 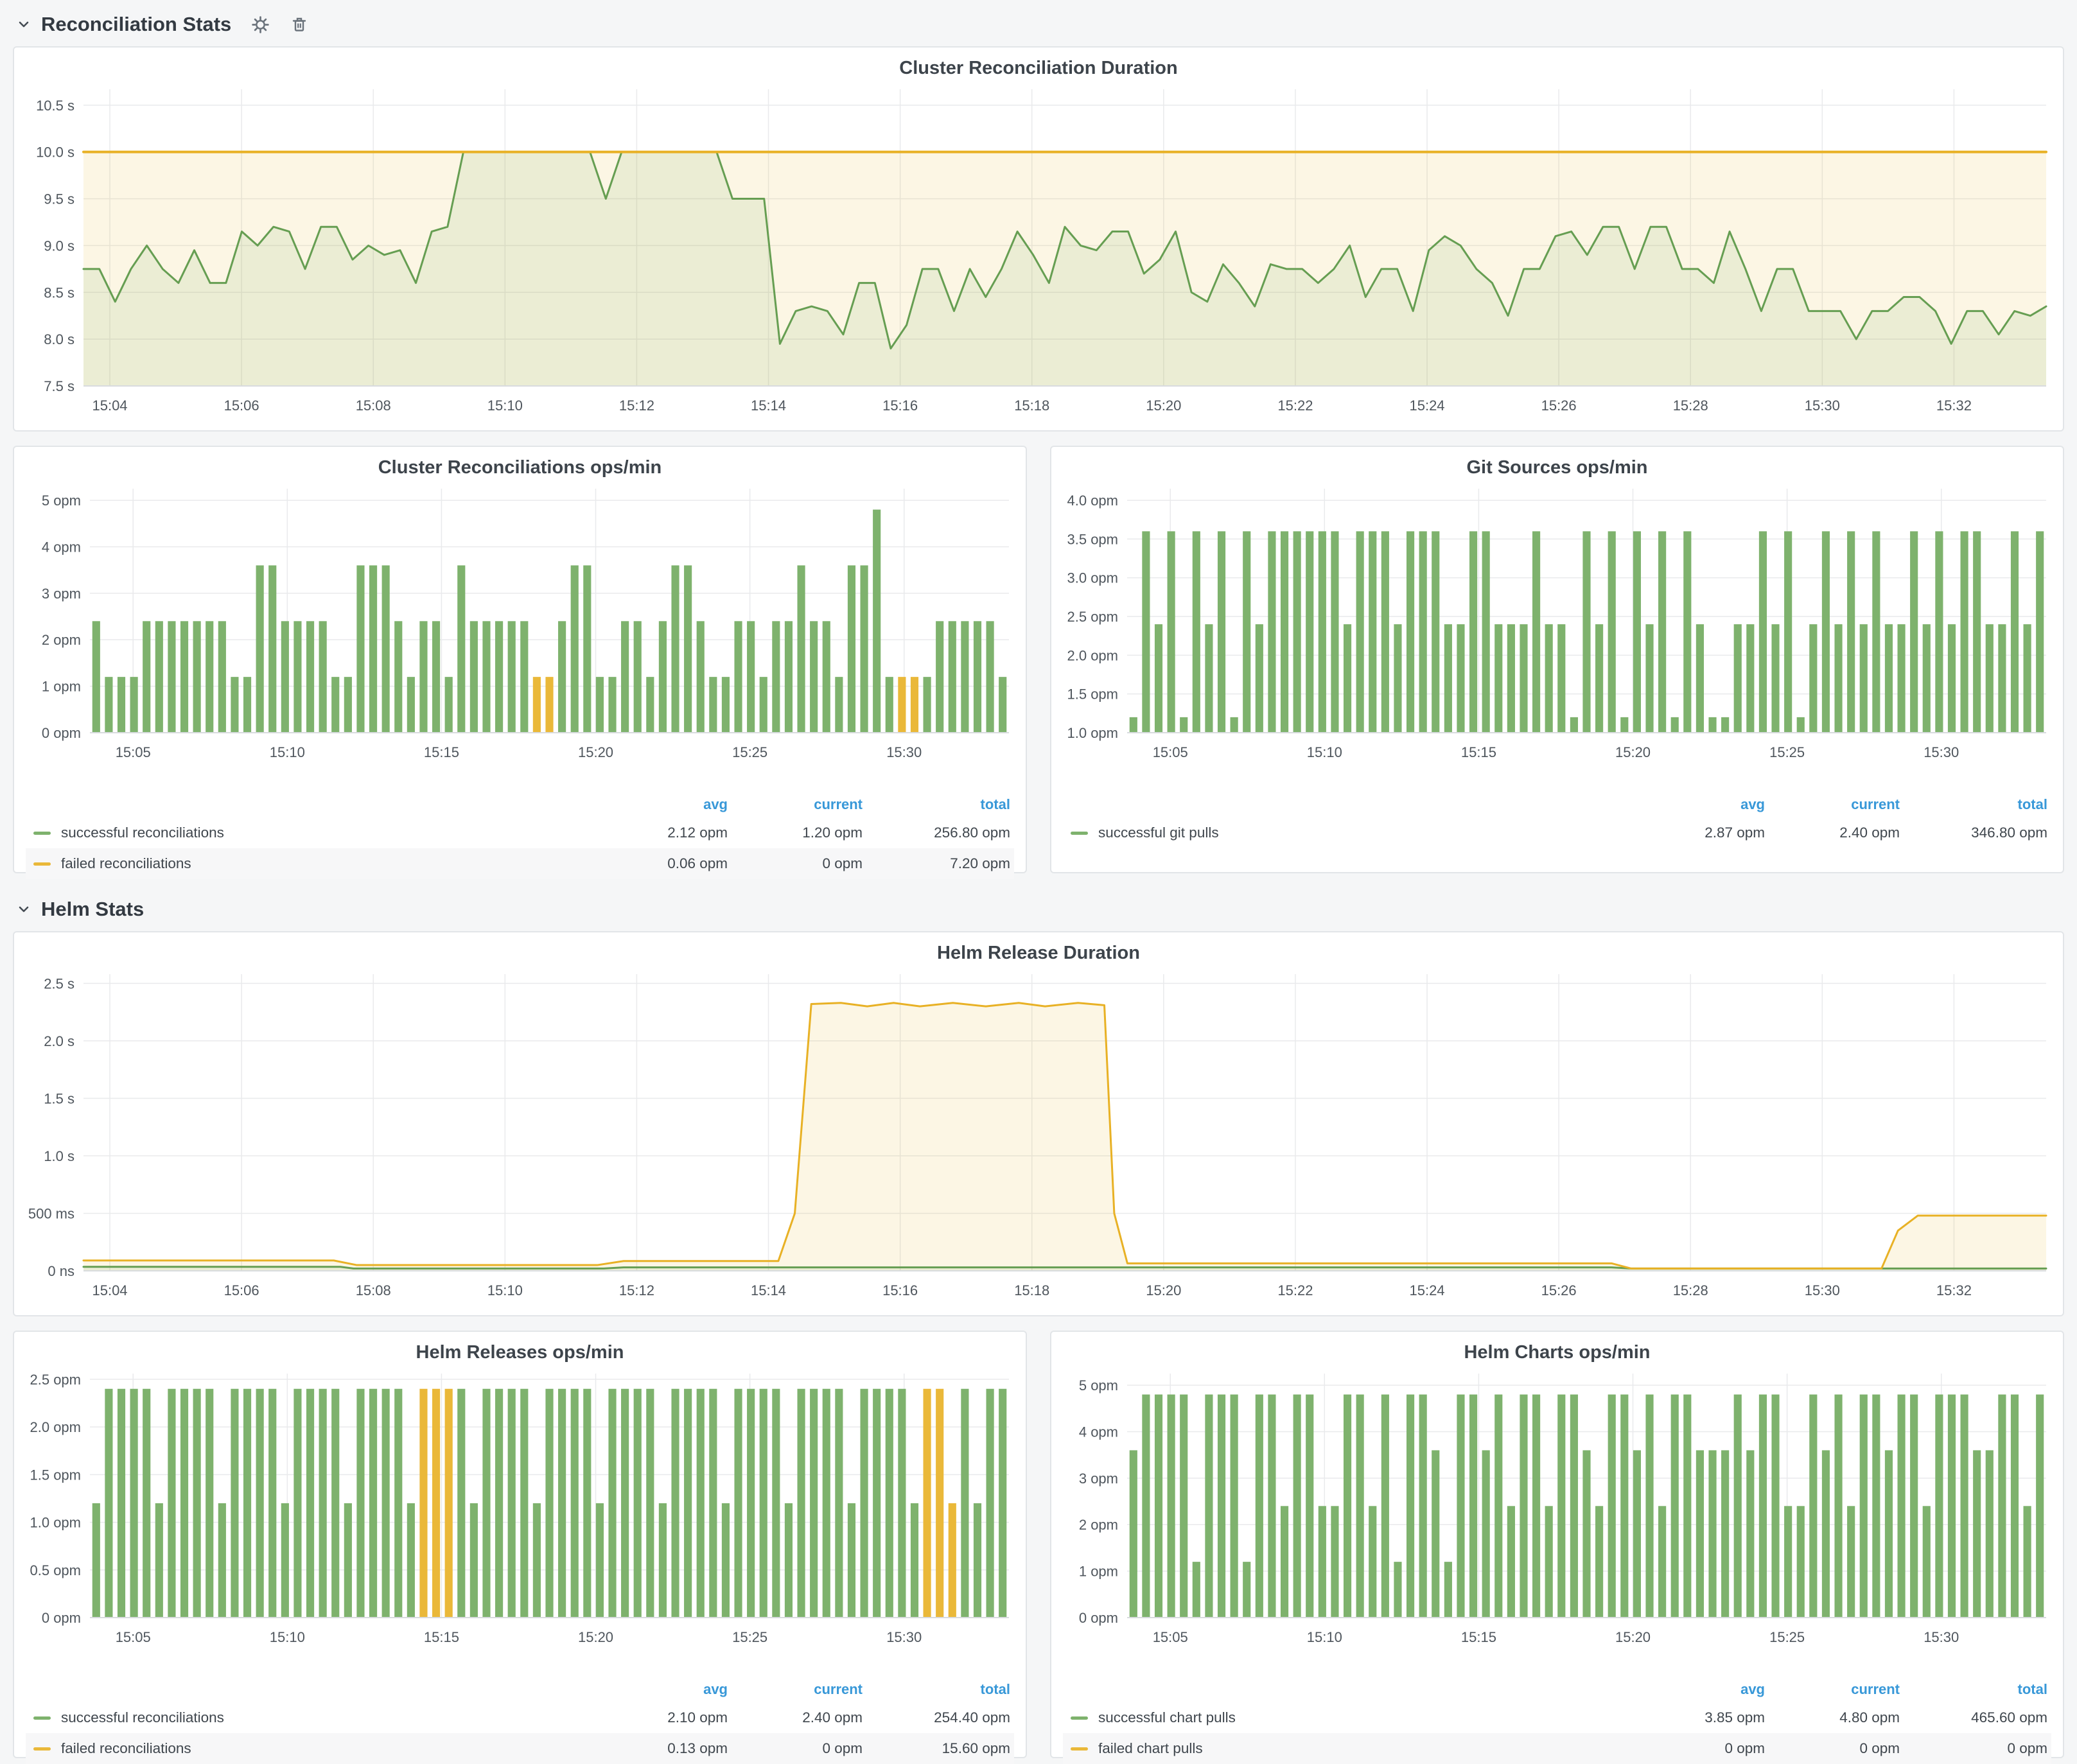 I want to click on legend-value: 7.20 opm, so click(x=980, y=863).